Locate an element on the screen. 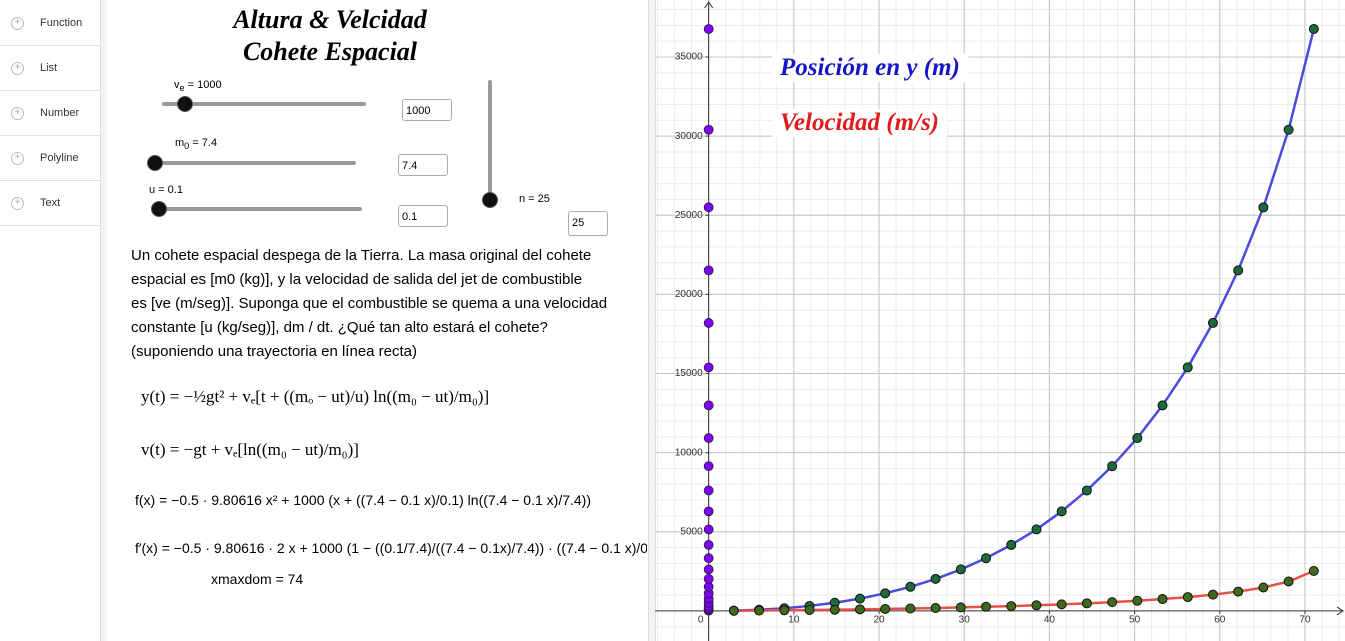 The height and width of the screenshot is (641, 1345). formula: v(t) = −gt + vₑ[ln((m₀ − ut)/m₀)] is located at coordinates (250, 449).